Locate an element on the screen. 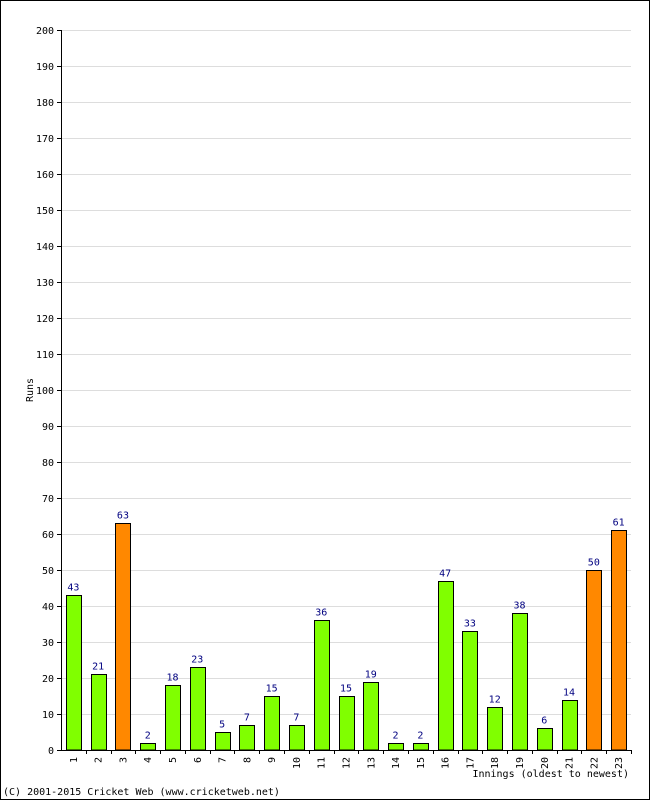 This screenshot has width=650, height=800. x-tick-label: 16 is located at coordinates (446, 763).